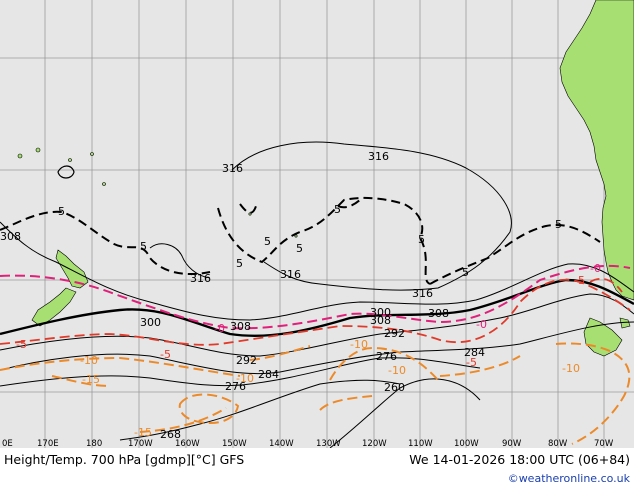 Image resolution: width=634 pixels, height=490 pixels. I want to click on lon-label: 160W, so click(187, 443).